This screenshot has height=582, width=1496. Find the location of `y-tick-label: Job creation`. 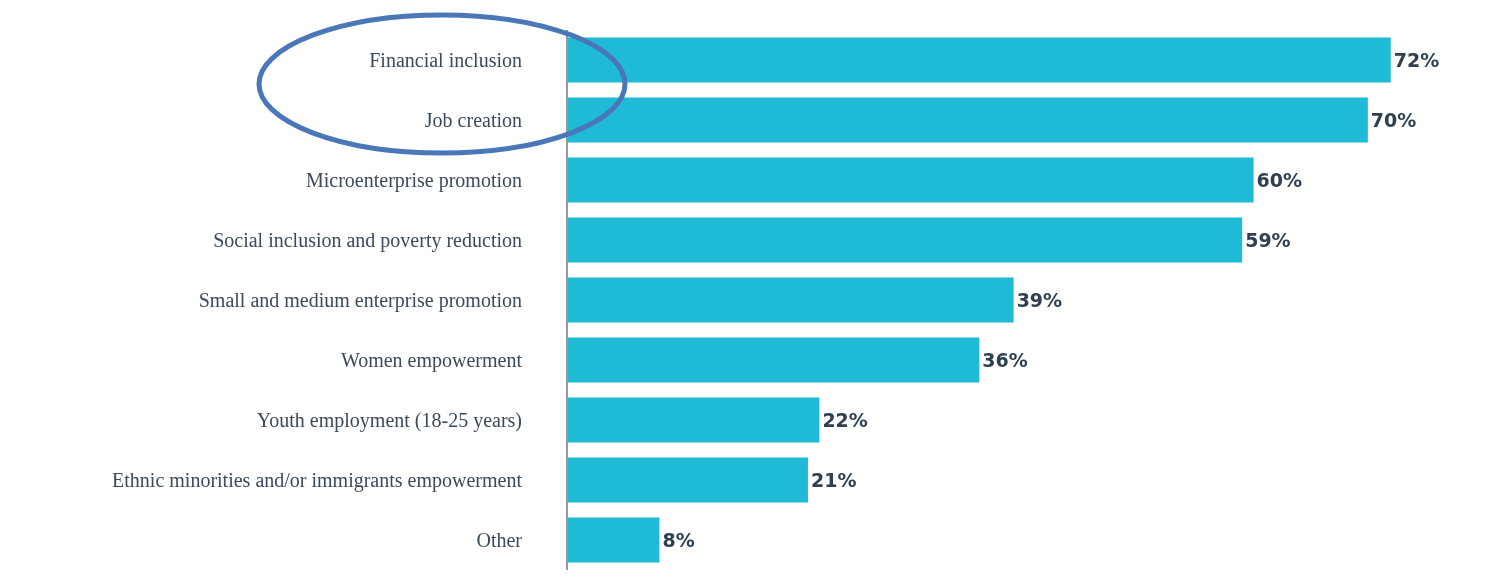

y-tick-label: Job creation is located at coordinates (473, 120).